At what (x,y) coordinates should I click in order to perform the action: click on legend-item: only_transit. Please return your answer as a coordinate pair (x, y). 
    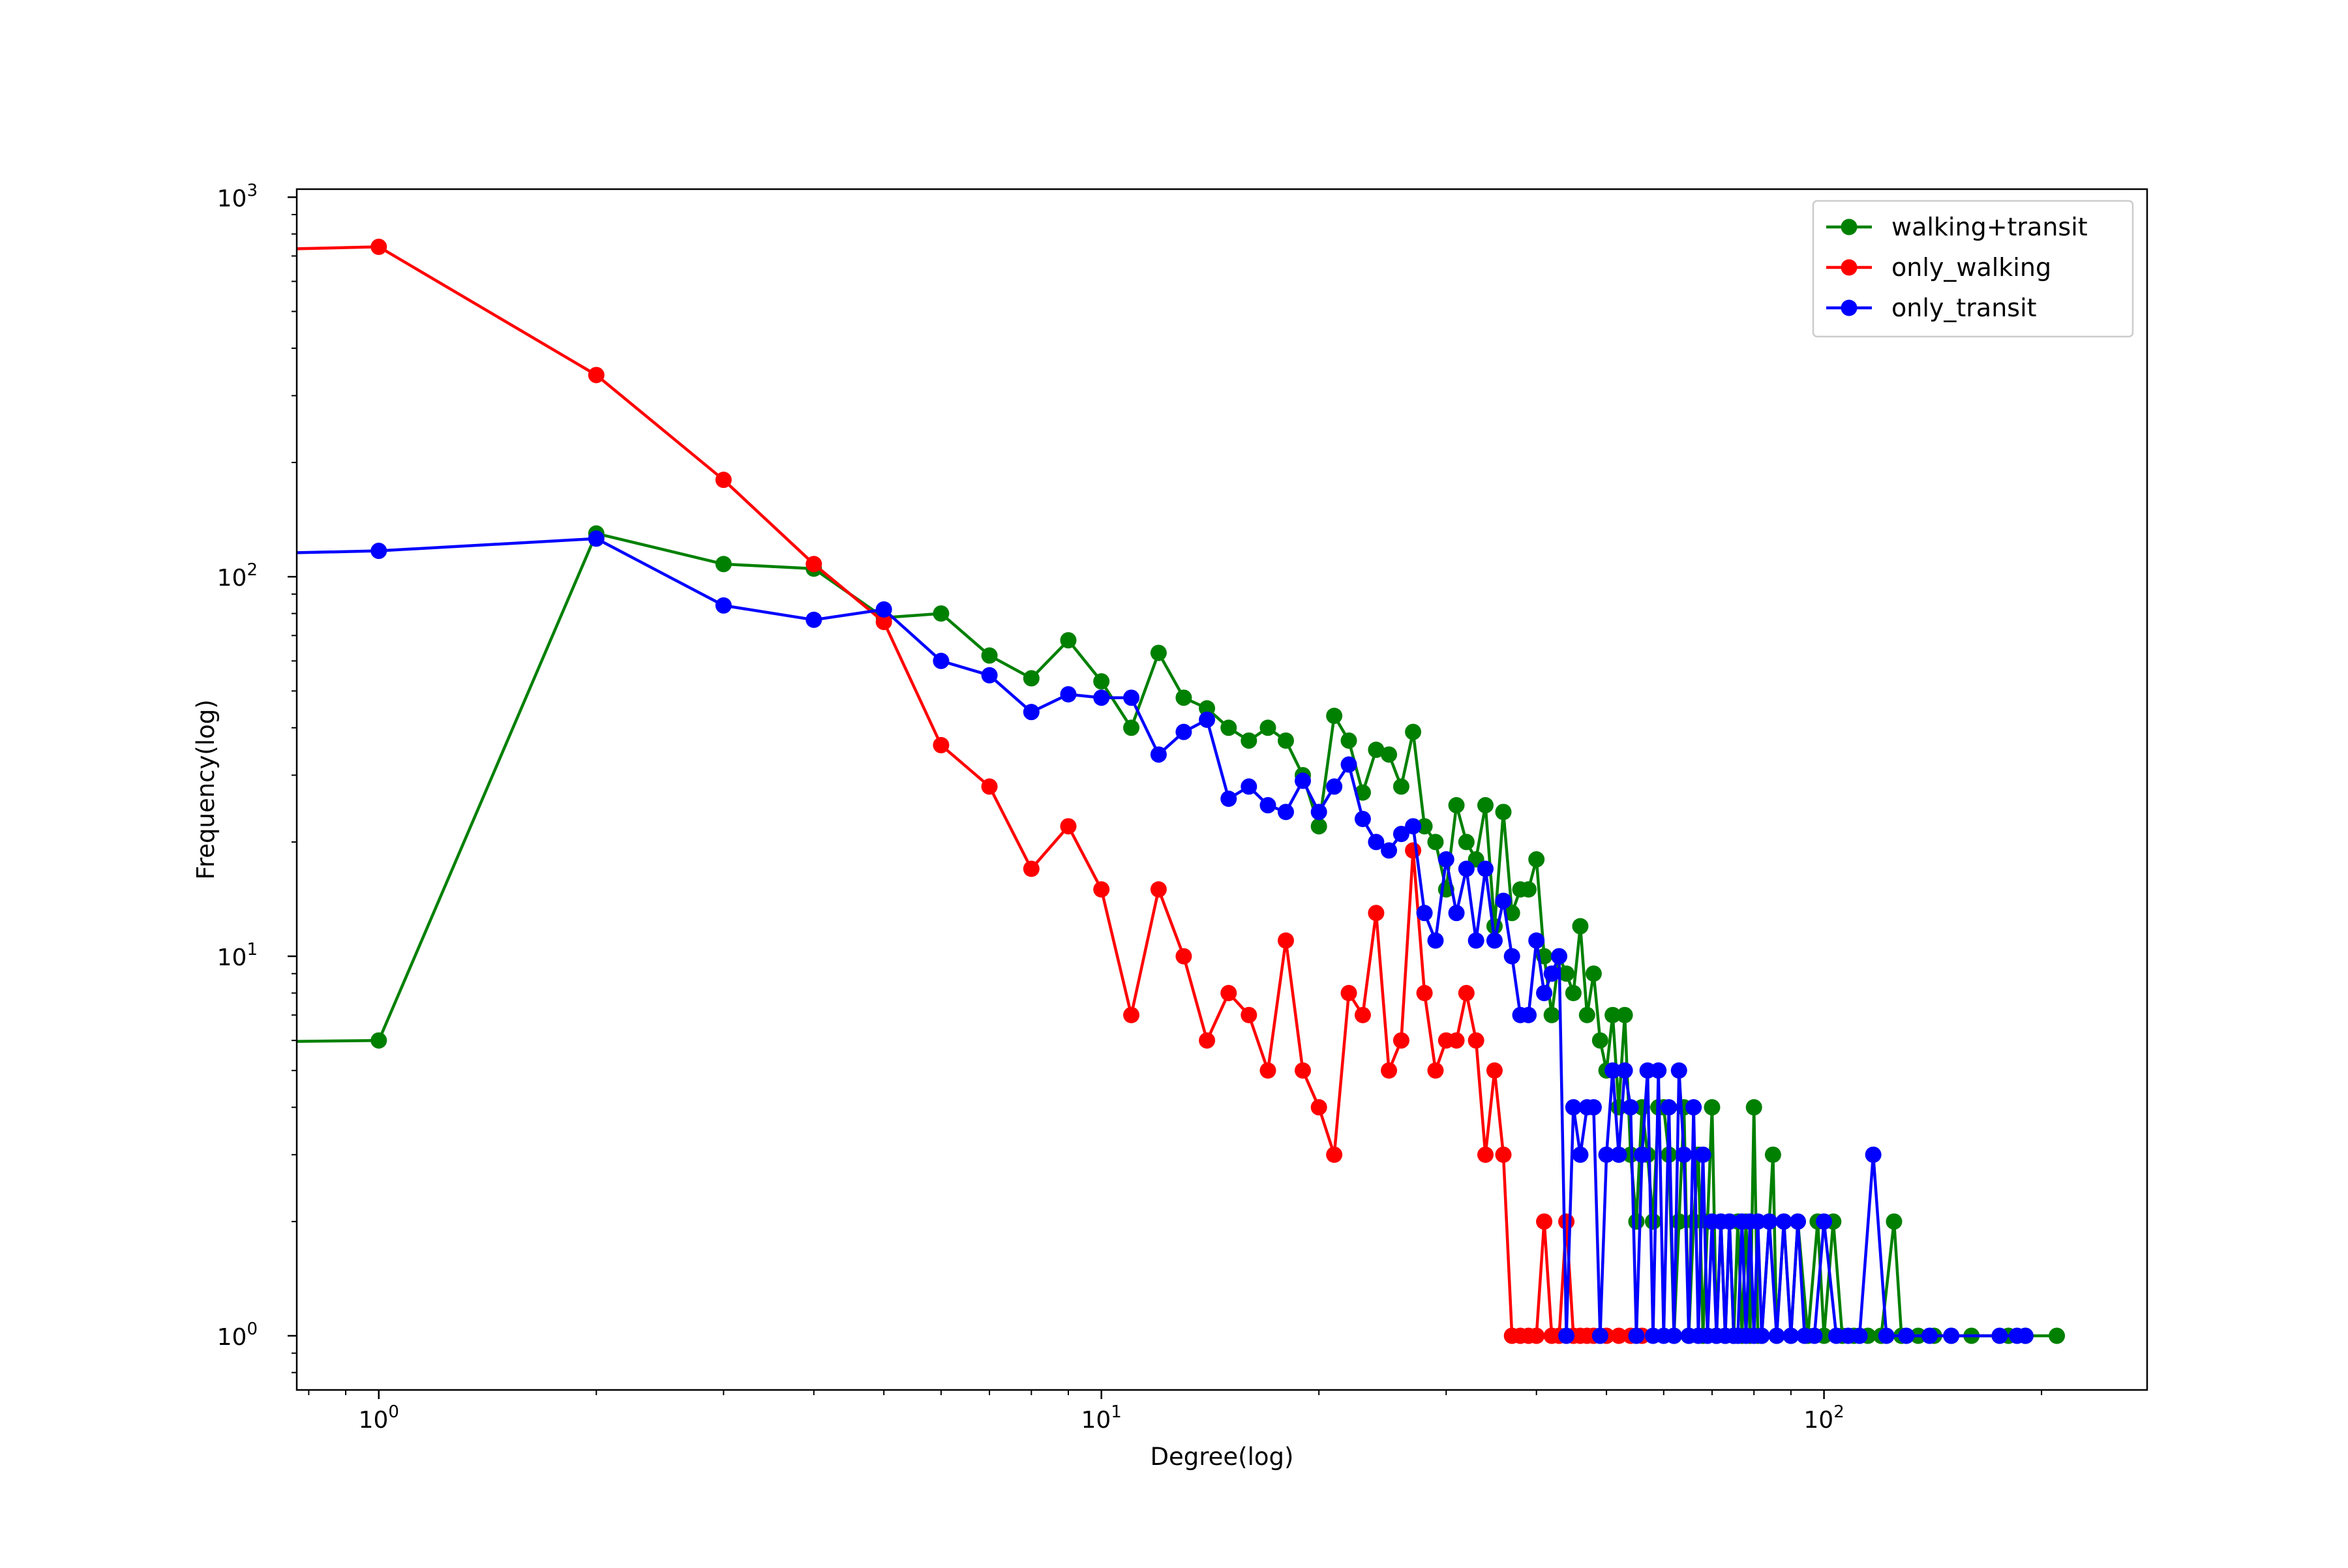
    Looking at the image, I should click on (1932, 308).